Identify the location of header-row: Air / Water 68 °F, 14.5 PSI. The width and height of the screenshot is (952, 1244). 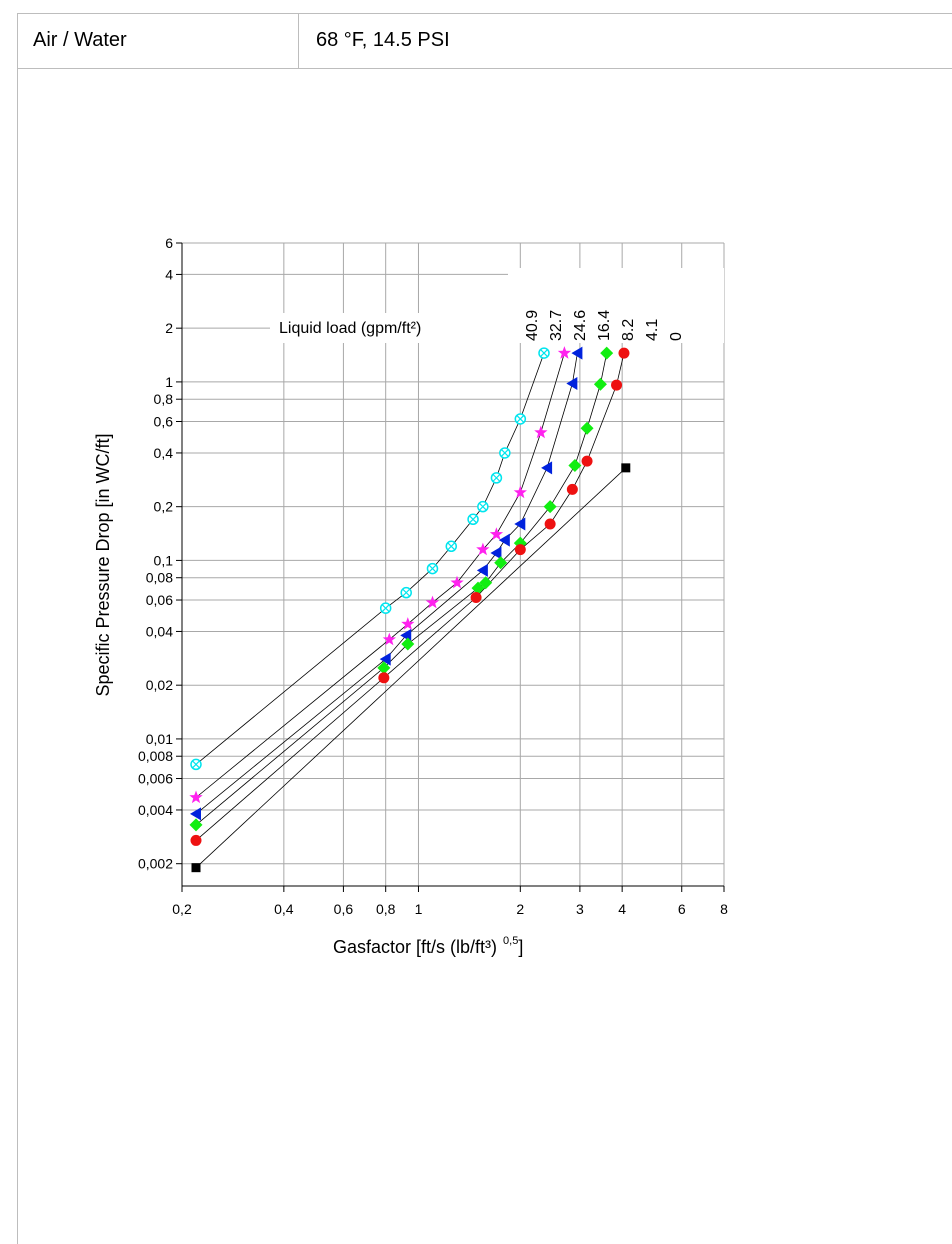
(485, 41).